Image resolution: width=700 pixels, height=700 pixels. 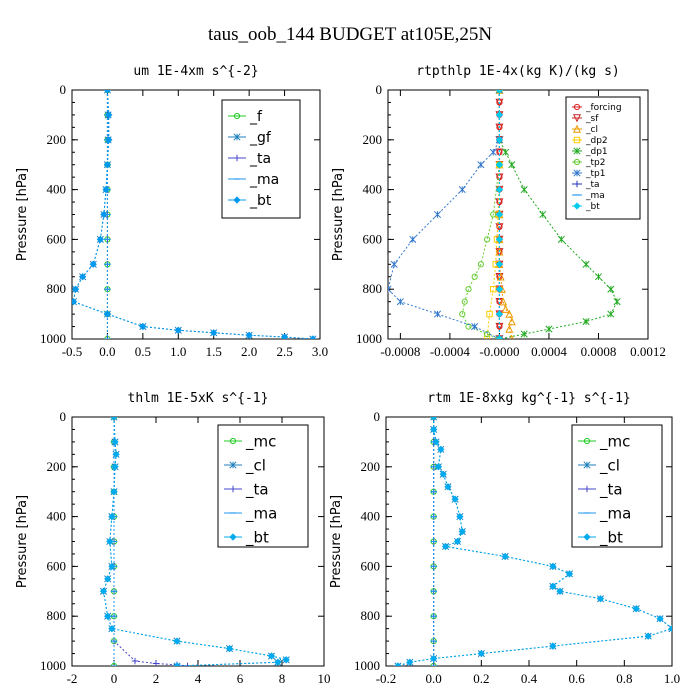 I want to click on x-tick-label: 0.0, so click(x=107, y=351).